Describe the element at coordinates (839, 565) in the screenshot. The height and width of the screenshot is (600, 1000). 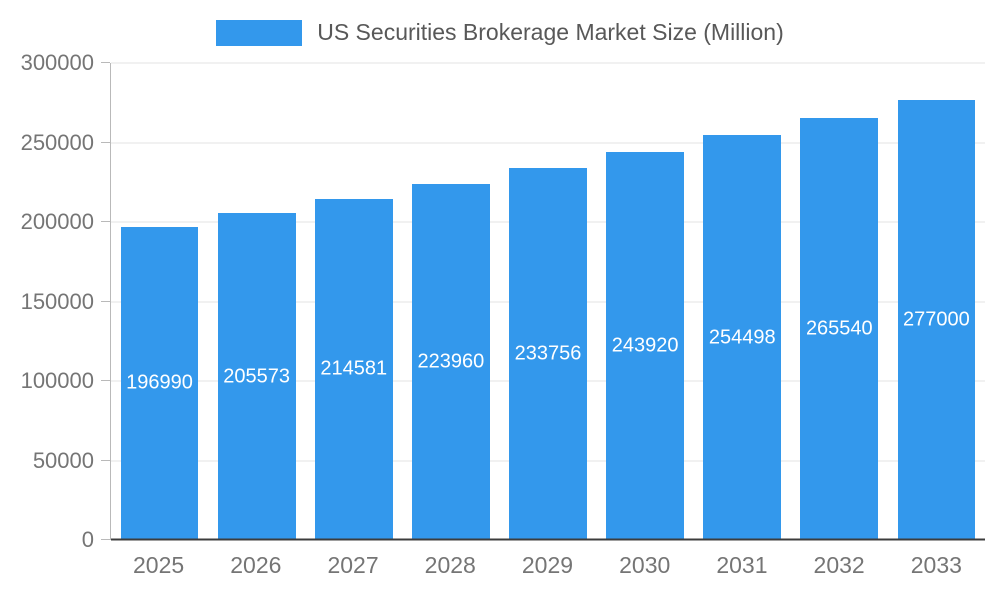
I see `x-axis-tick-label: 2032` at that location.